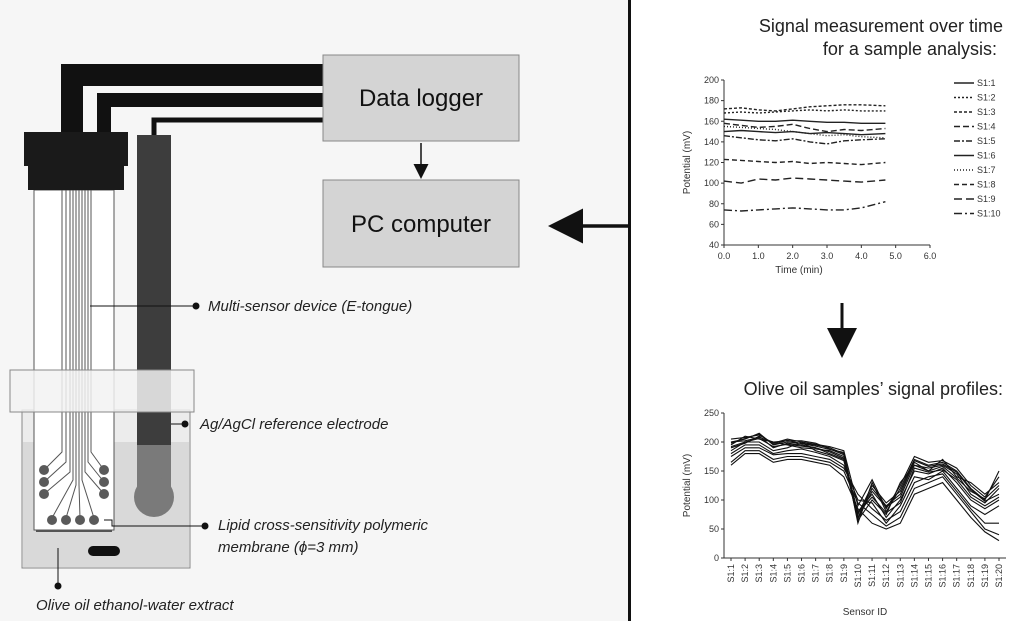 The width and height of the screenshot is (1013, 621). What do you see at coordinates (238, 126) in the screenshot?
I see `reference-cable` at bounding box center [238, 126].